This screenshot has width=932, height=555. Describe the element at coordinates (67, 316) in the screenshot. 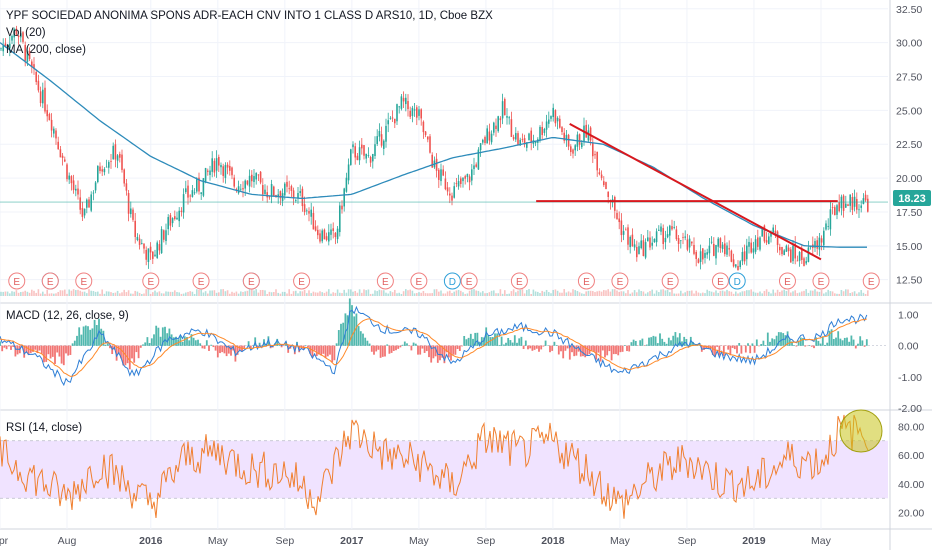

I see `macd-legend: MACD (12, 26, close, 9)` at that location.